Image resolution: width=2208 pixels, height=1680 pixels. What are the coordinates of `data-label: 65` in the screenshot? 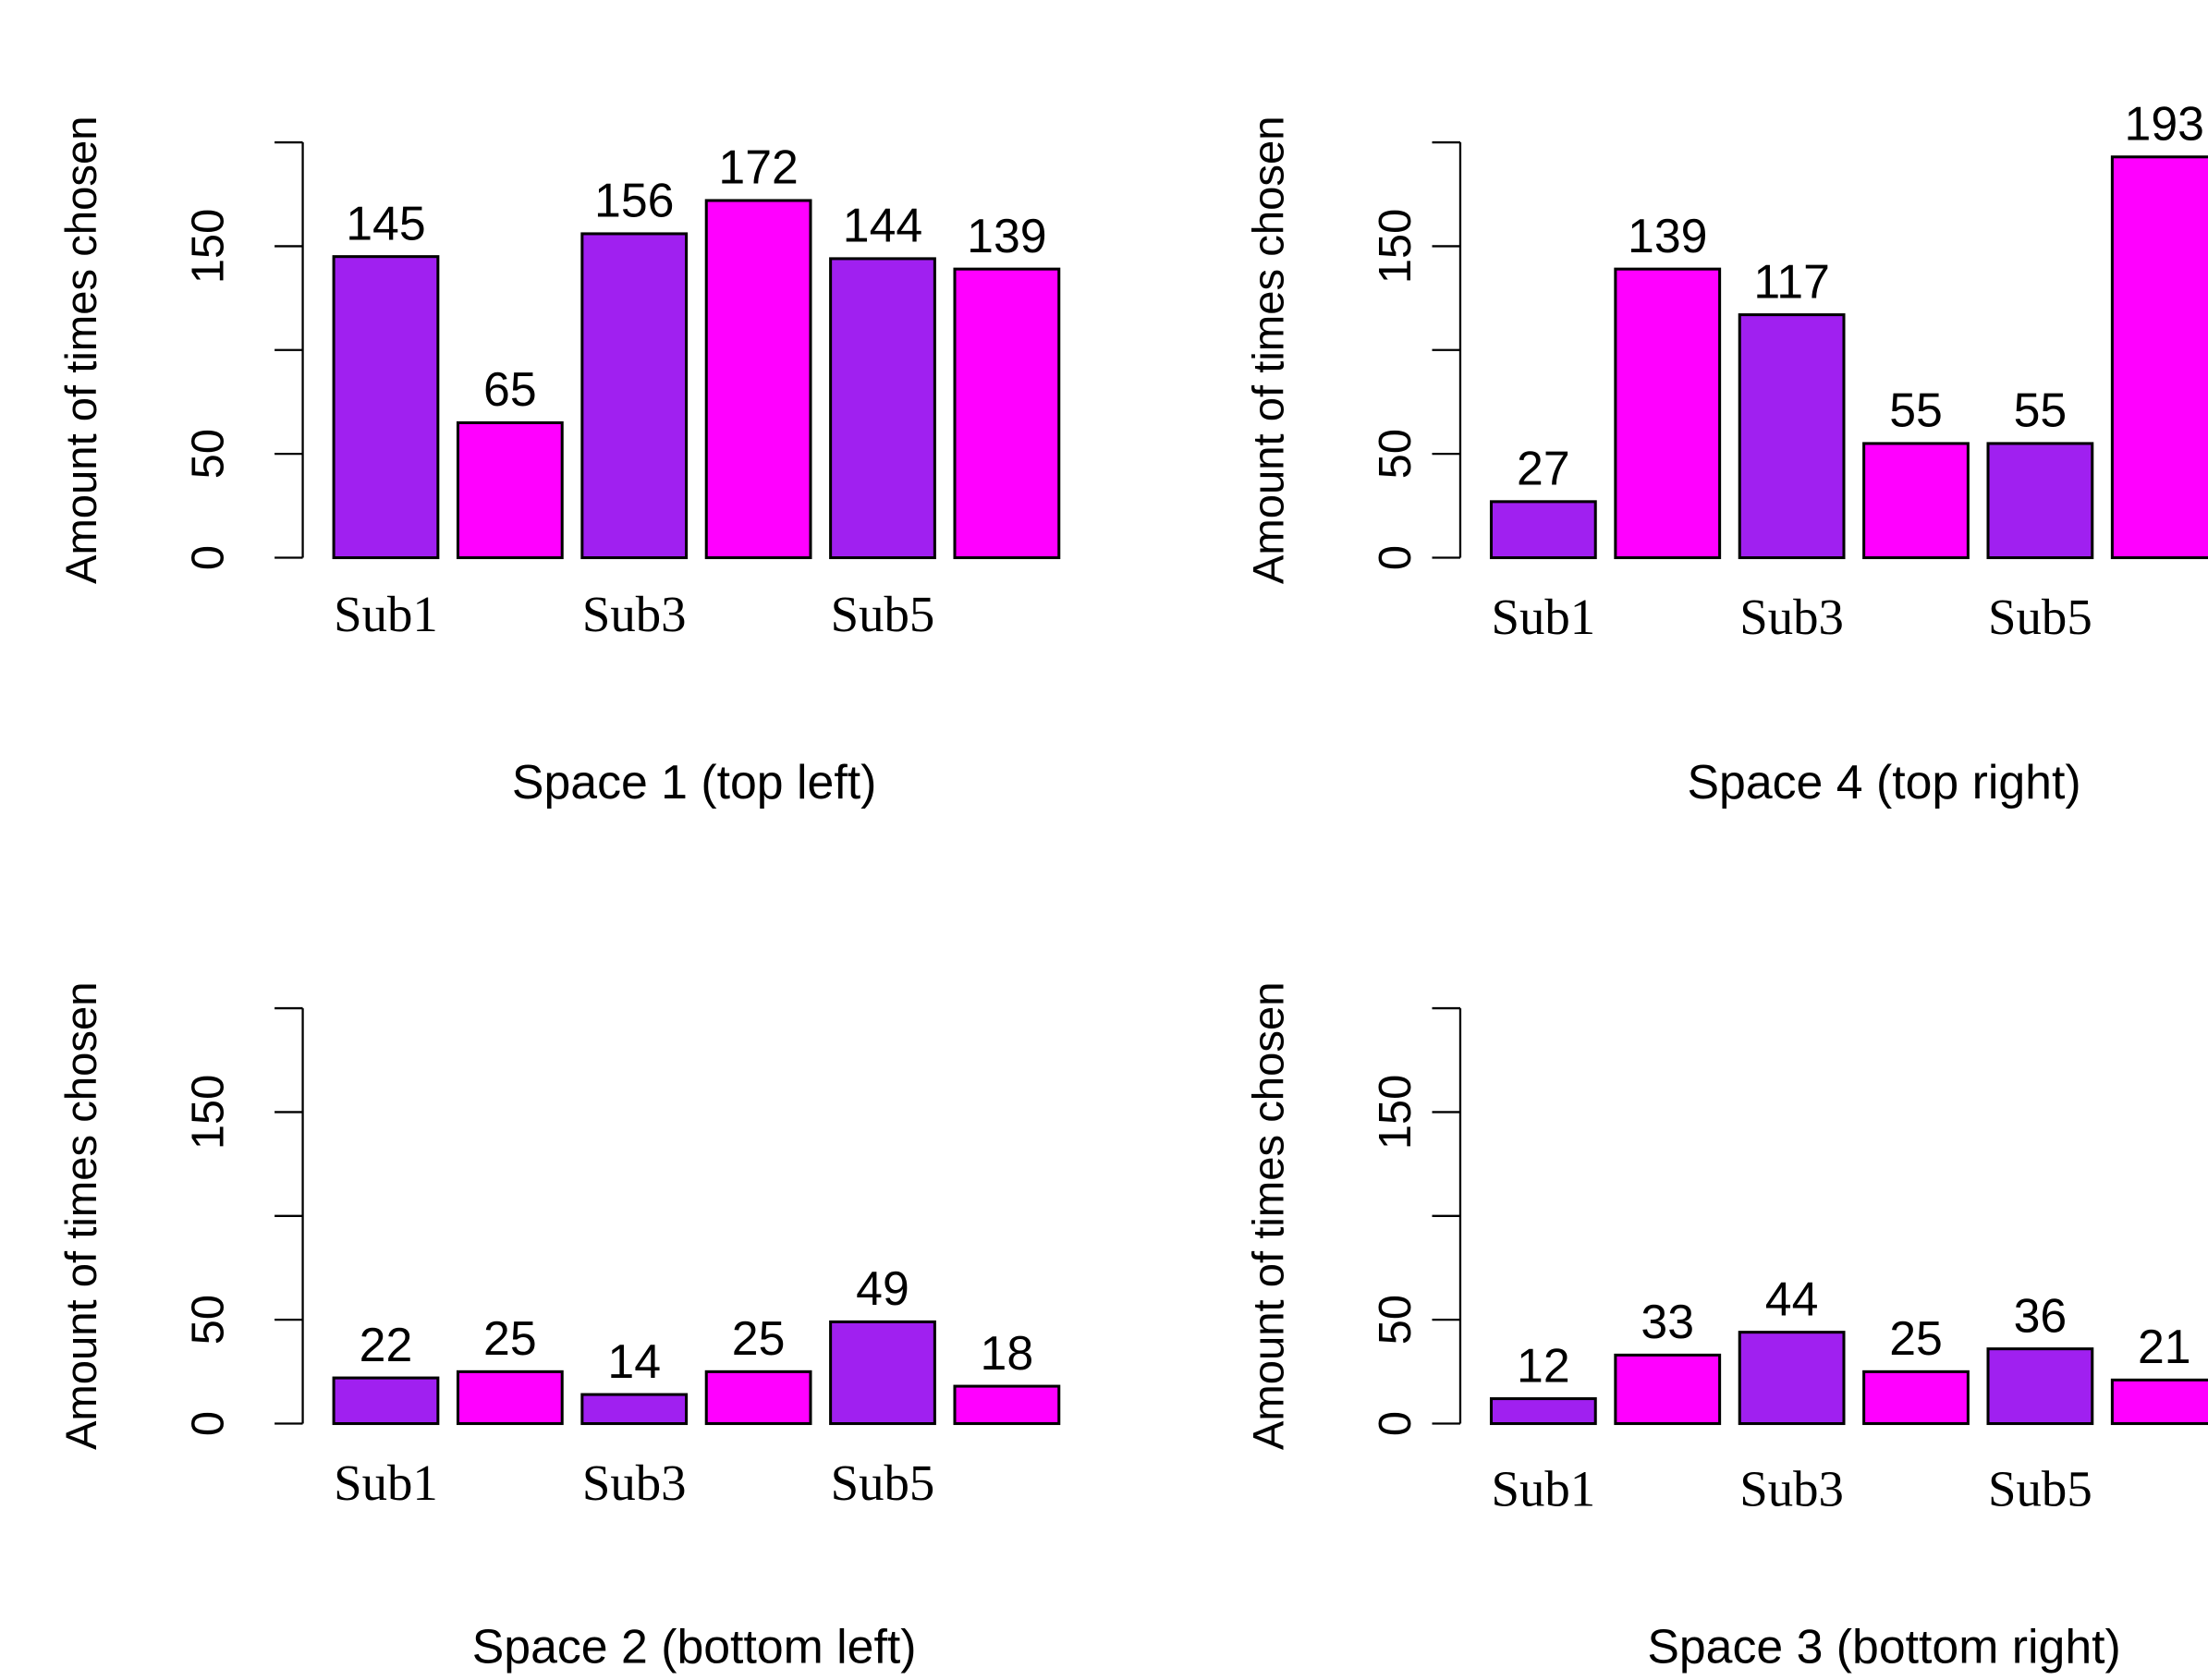 It's located at (510, 389).